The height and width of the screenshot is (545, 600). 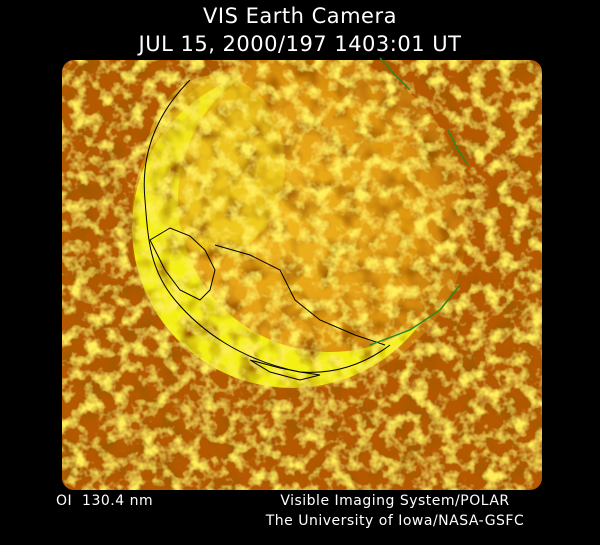 I want to click on credit: The University of Iowa/NASA-GSFC, so click(x=395, y=521).